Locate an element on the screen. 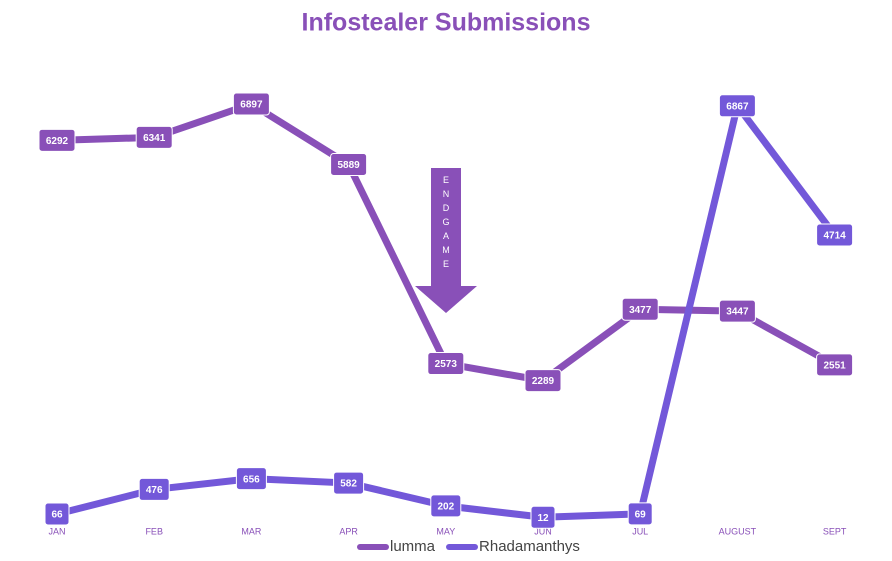 The image size is (892, 561). x-tick-label: SEPT is located at coordinates (835, 531).